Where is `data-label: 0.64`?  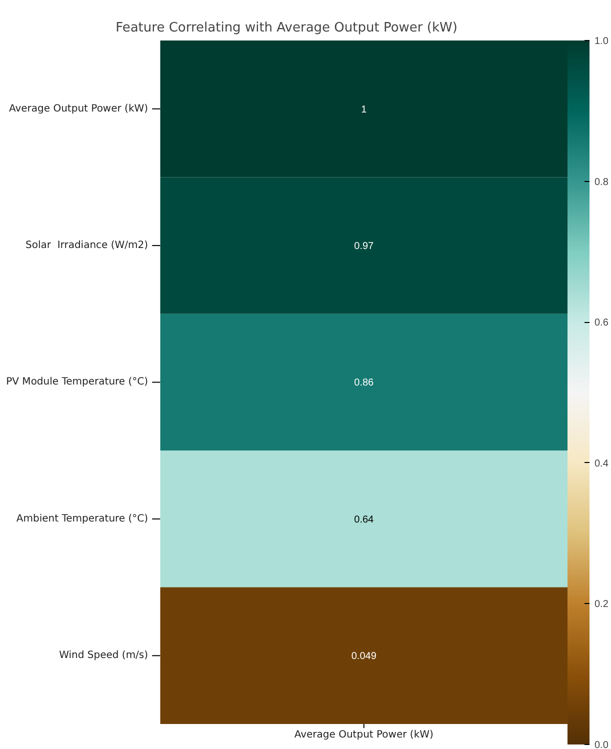
data-label: 0.64 is located at coordinates (364, 520).